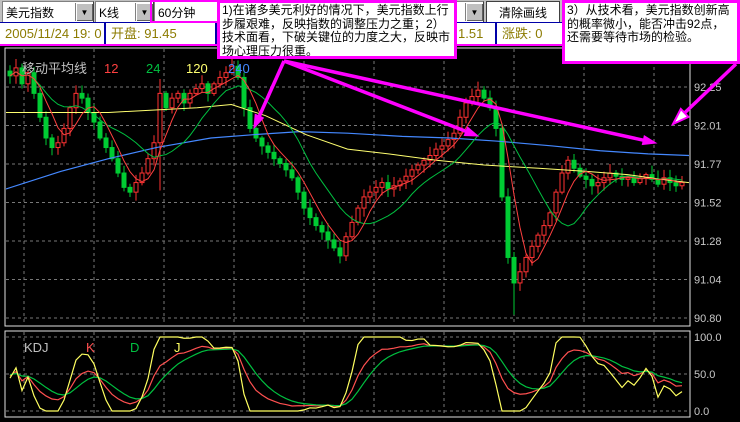 The height and width of the screenshot is (422, 740). Describe the element at coordinates (708, 338) in the screenshot. I see `kdj-tick-label: 100.0` at that location.